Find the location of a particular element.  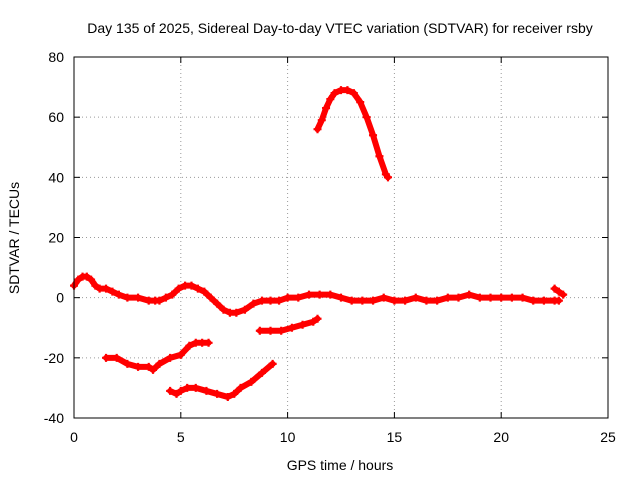

x-tick-label: 20 is located at coordinates (501, 437).